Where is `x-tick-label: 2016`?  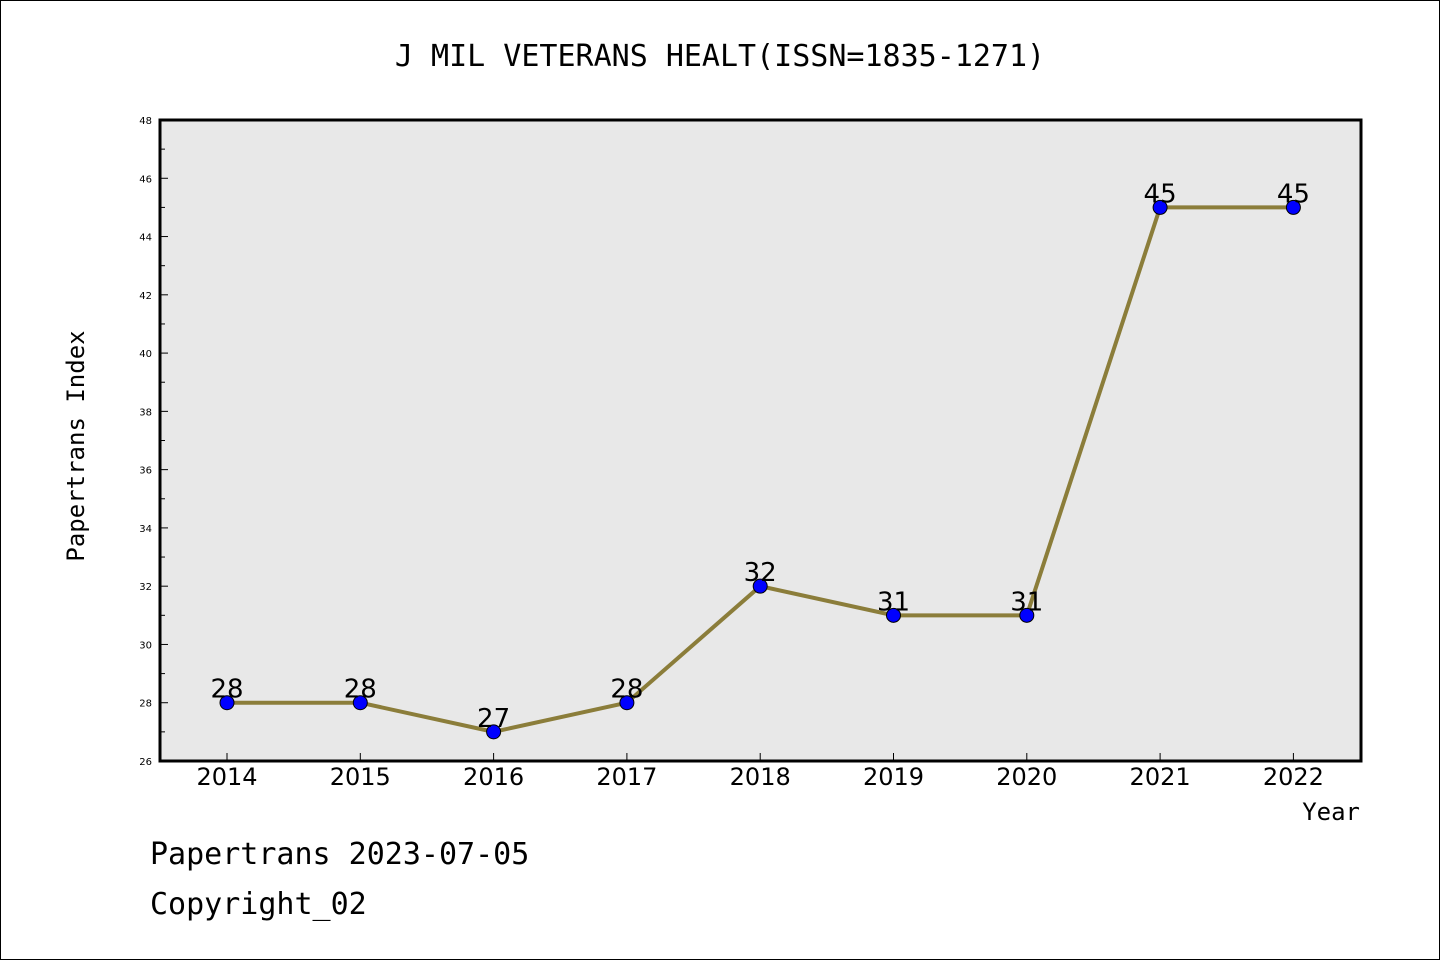
x-tick-label: 2016 is located at coordinates (493, 777).